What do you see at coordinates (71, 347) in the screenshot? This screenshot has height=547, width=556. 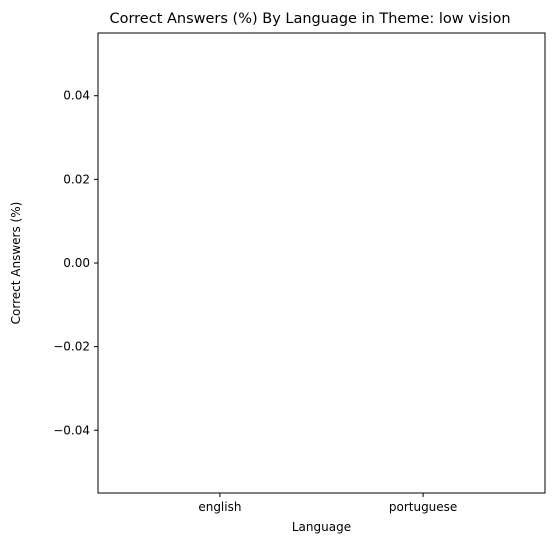 I see `y-tick-label: −0.02` at bounding box center [71, 347].